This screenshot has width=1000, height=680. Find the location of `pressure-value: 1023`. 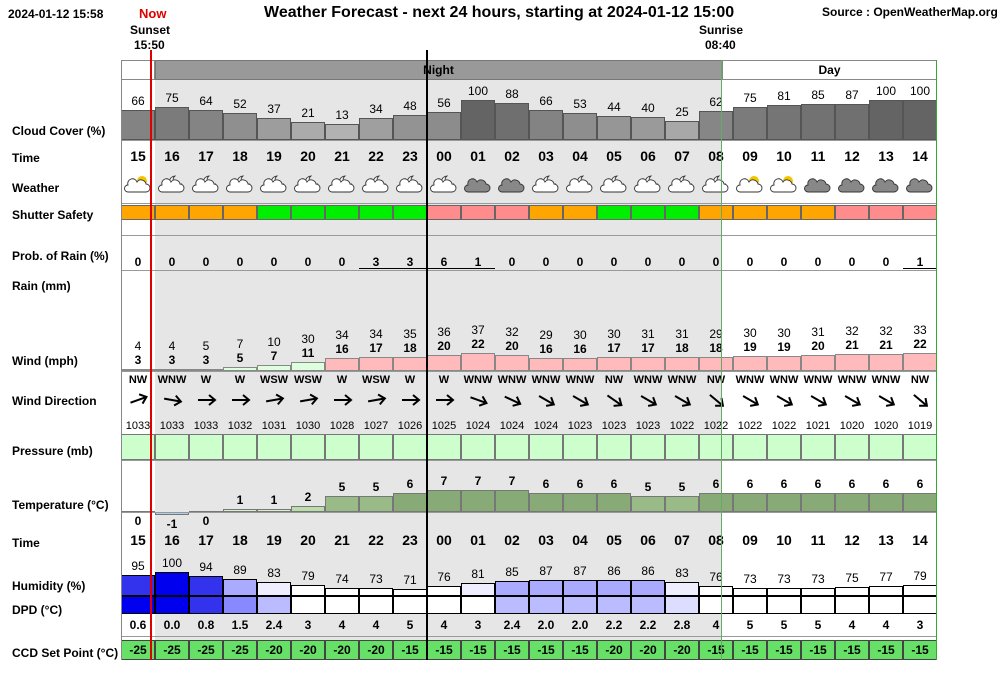

pressure-value: 1023 is located at coordinates (614, 426).